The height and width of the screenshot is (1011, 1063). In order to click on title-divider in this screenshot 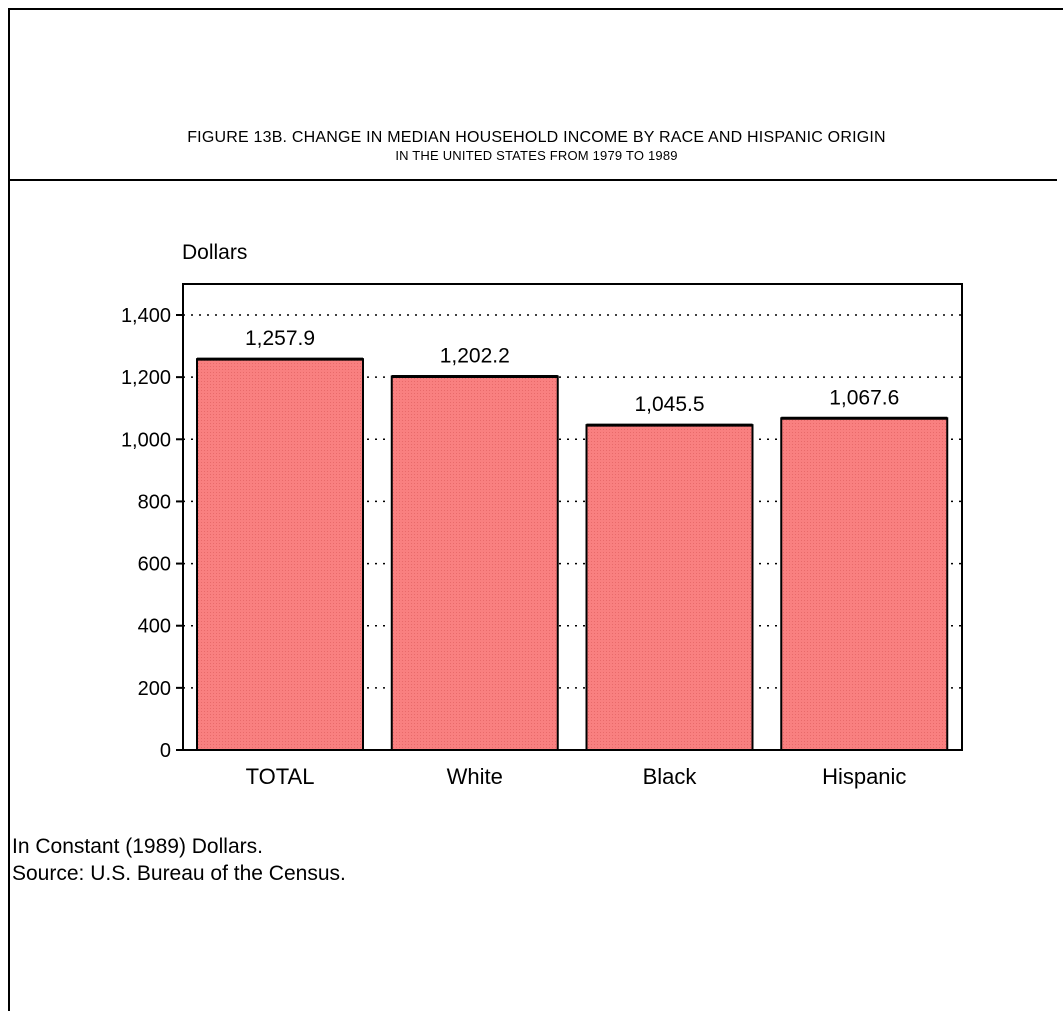, I will do `click(533, 180)`.